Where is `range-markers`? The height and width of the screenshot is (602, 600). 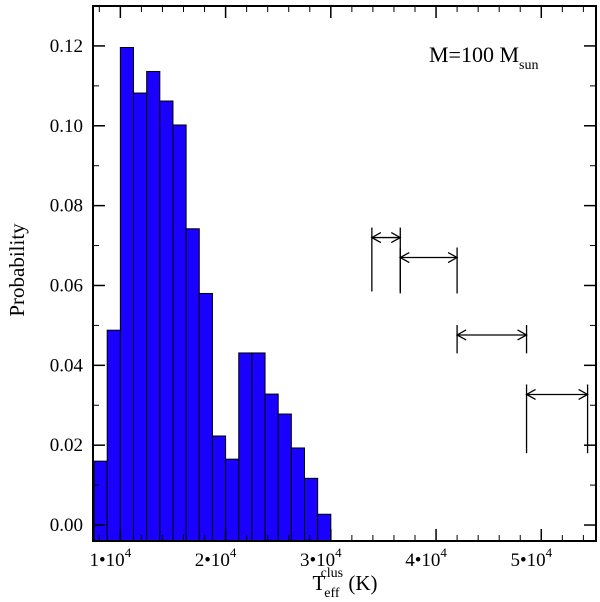 range-markers is located at coordinates (479, 340).